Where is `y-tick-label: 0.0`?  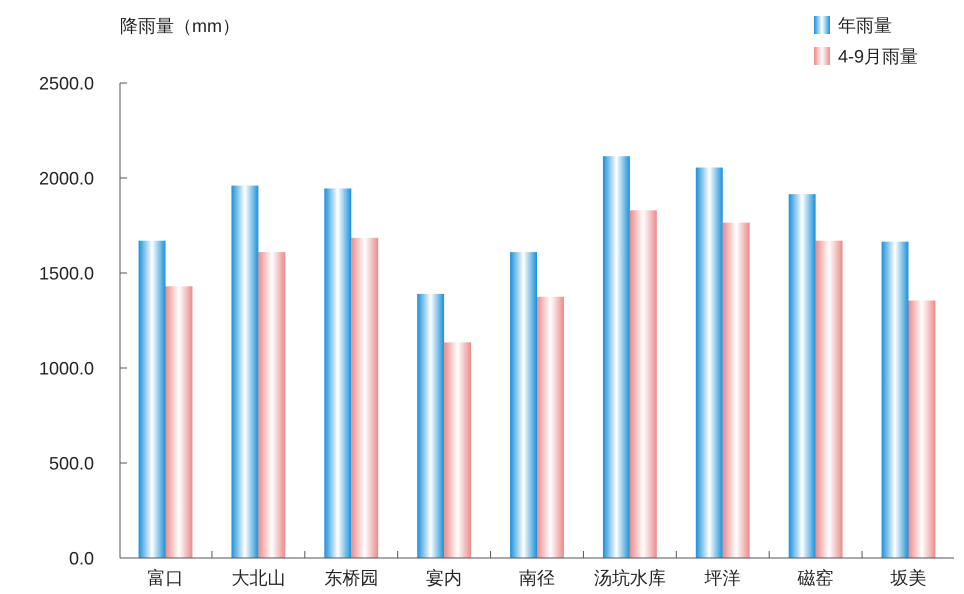
y-tick-label: 0.0 is located at coordinates (81, 558).